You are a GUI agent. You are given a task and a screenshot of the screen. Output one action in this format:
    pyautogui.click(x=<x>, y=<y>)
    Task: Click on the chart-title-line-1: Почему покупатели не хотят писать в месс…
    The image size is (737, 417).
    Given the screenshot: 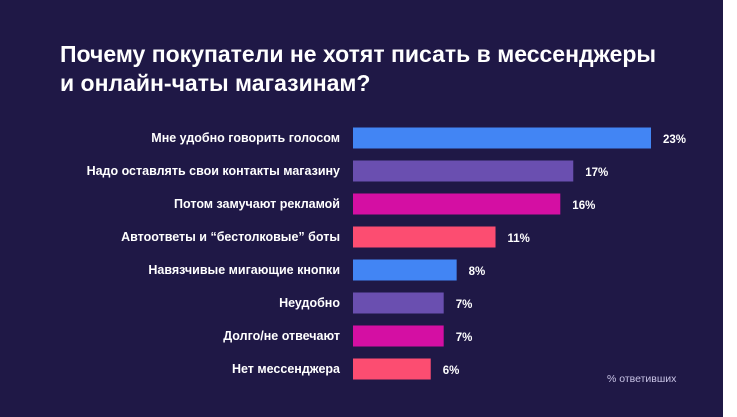 What is the action you would take?
    pyautogui.click(x=358, y=54)
    